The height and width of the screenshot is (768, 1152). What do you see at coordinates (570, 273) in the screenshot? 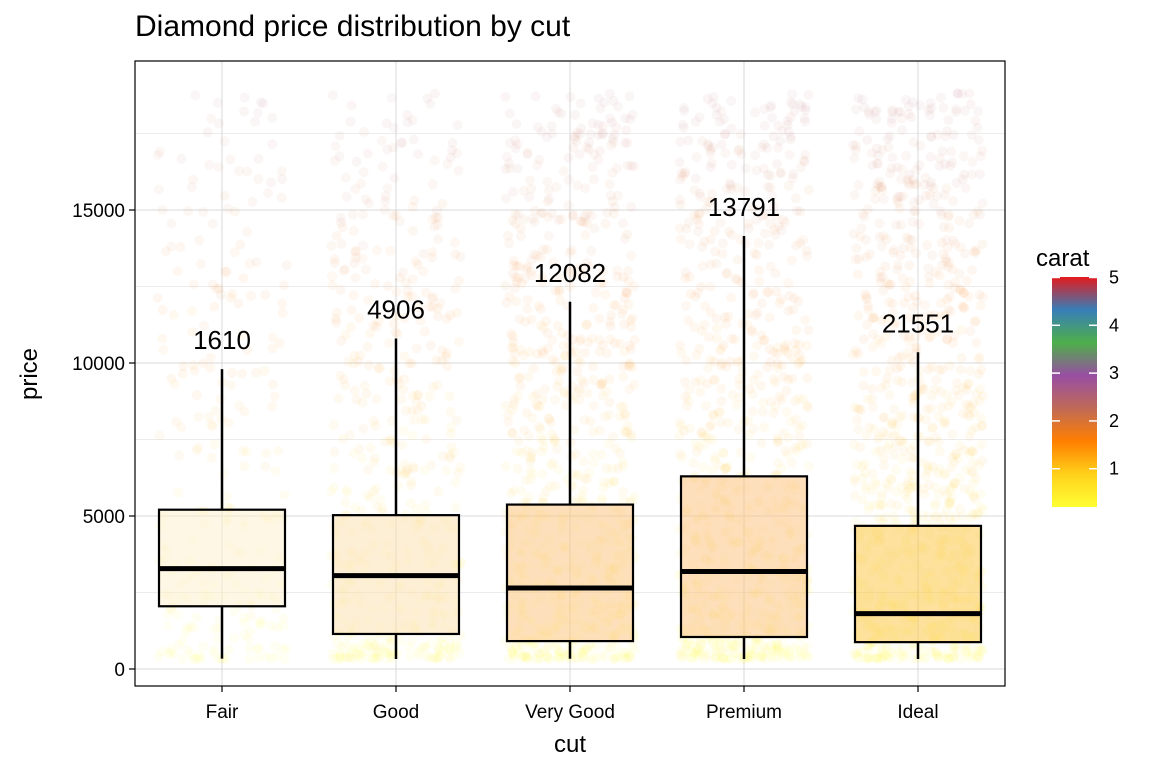
I see `count-label: 12082` at bounding box center [570, 273].